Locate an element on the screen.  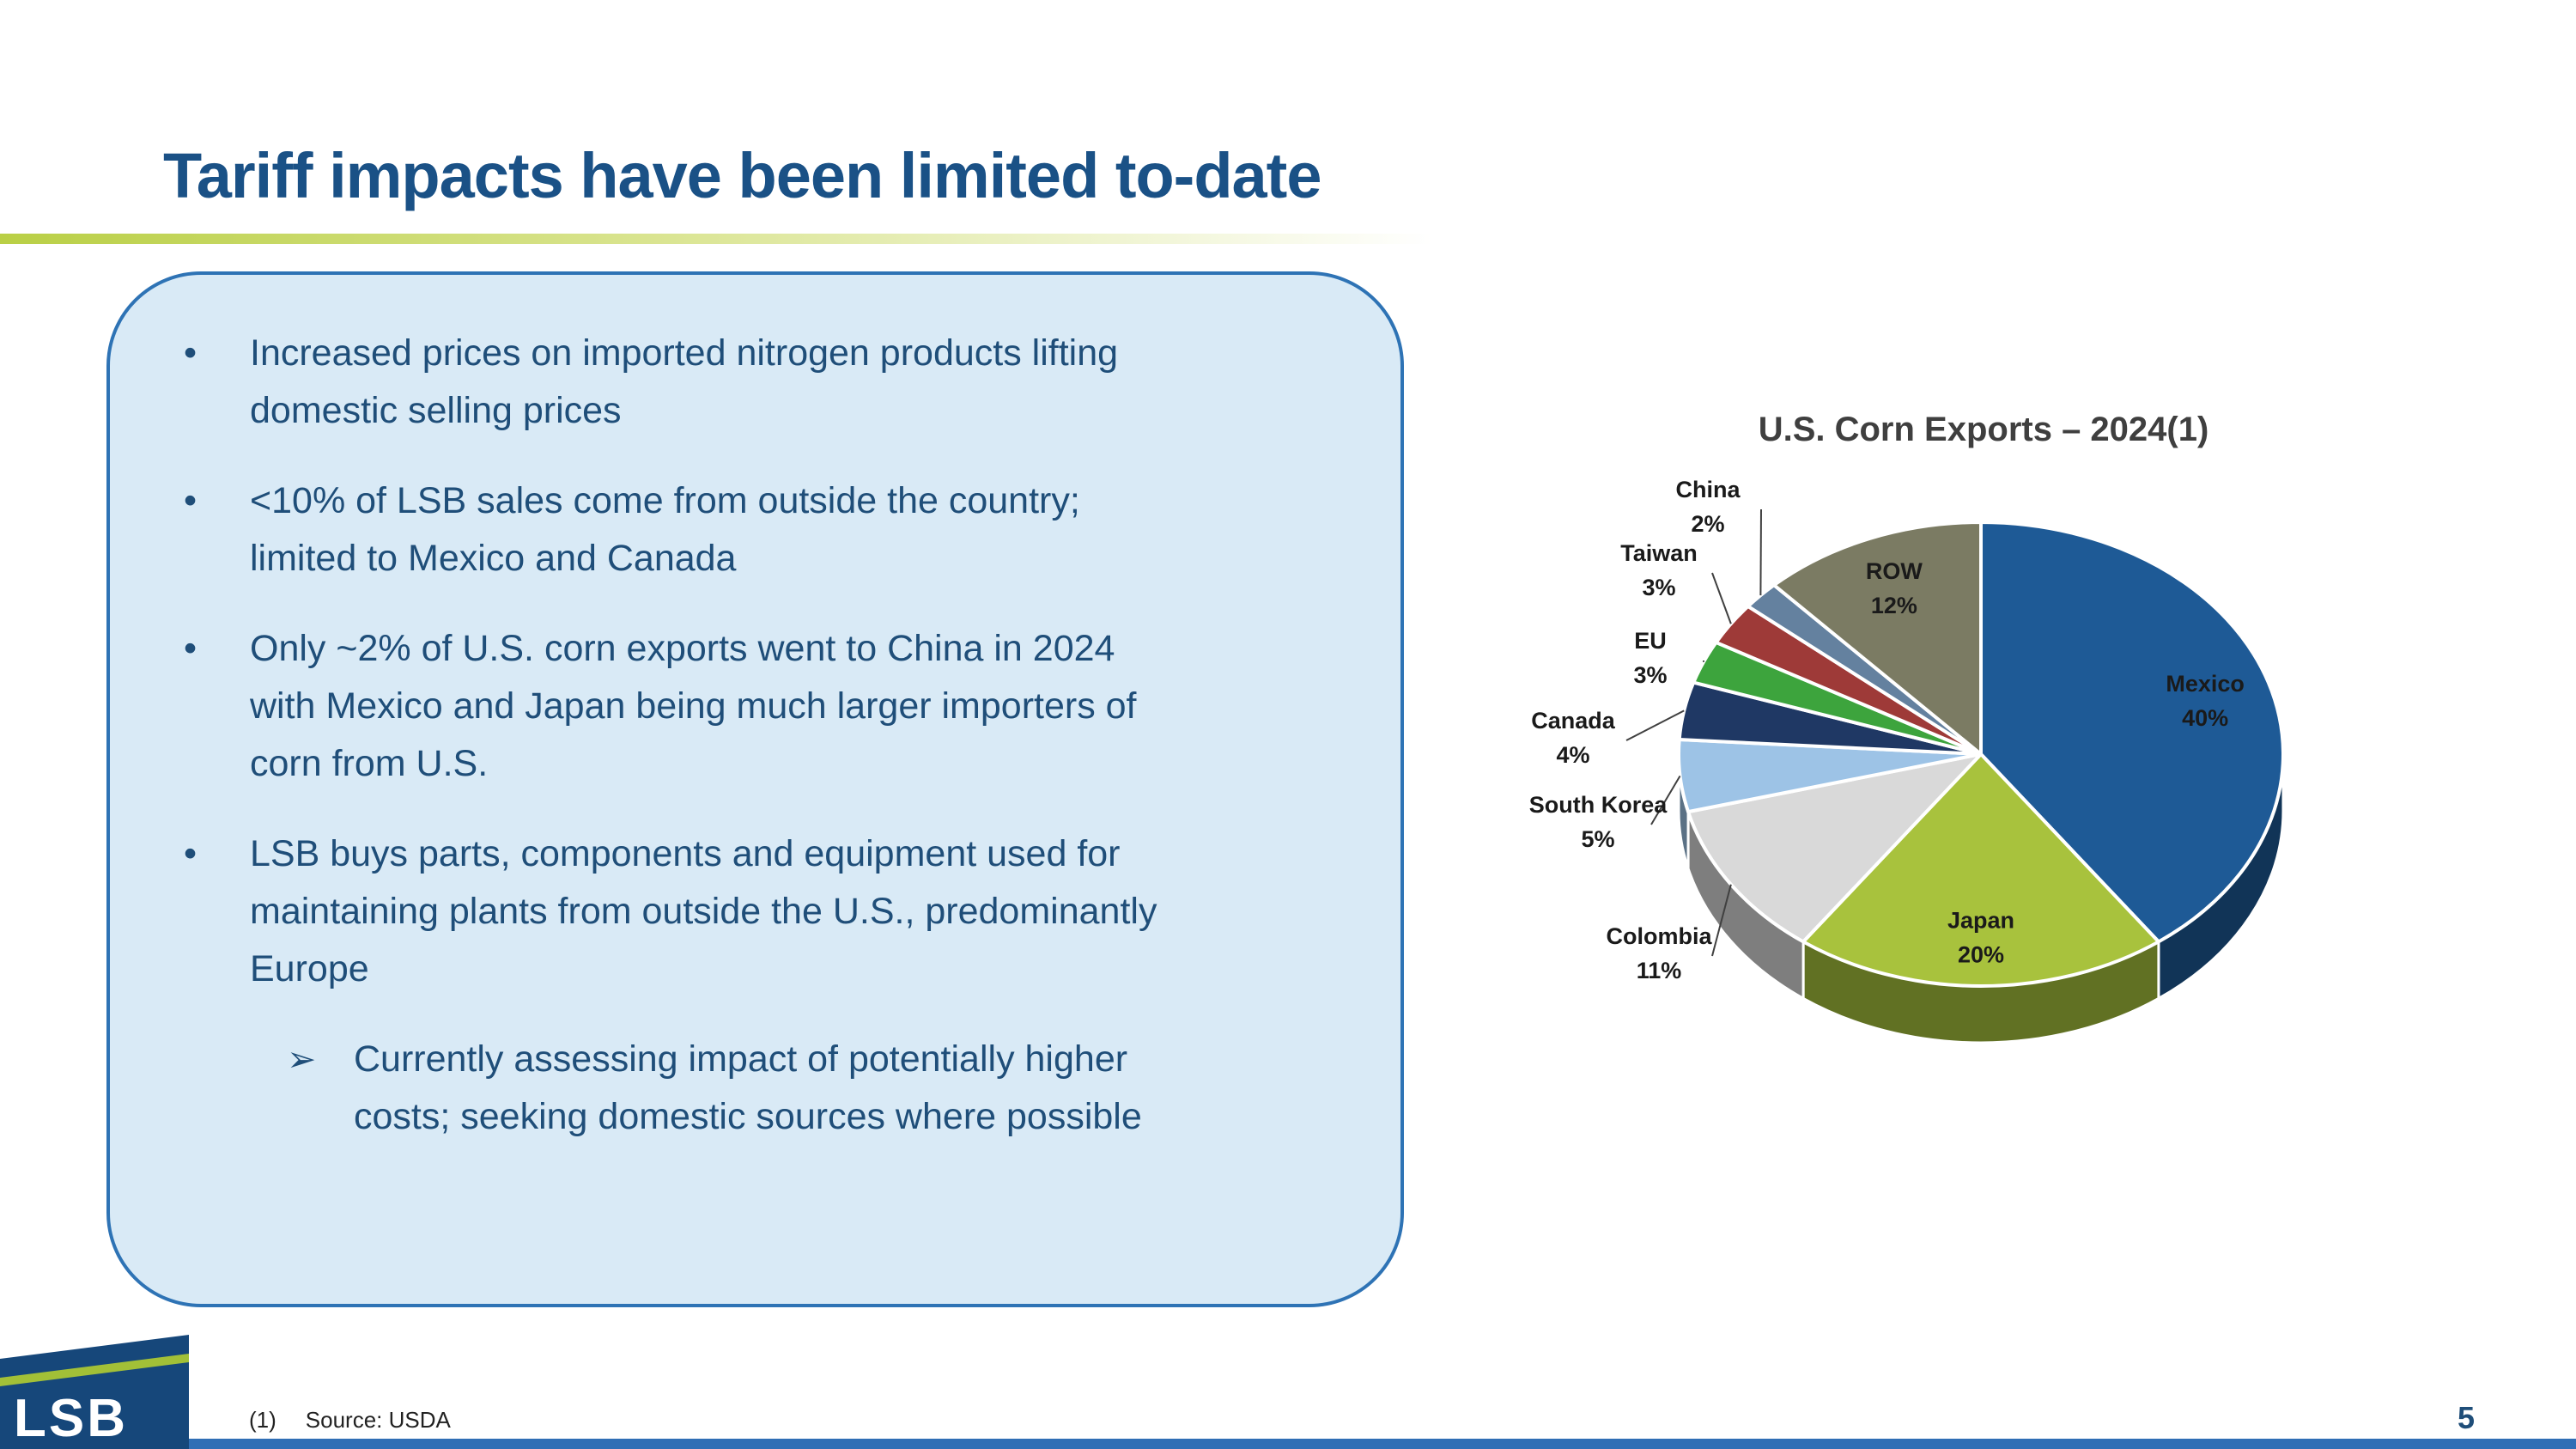
pie-slice-japan is located at coordinates (1981, 870).